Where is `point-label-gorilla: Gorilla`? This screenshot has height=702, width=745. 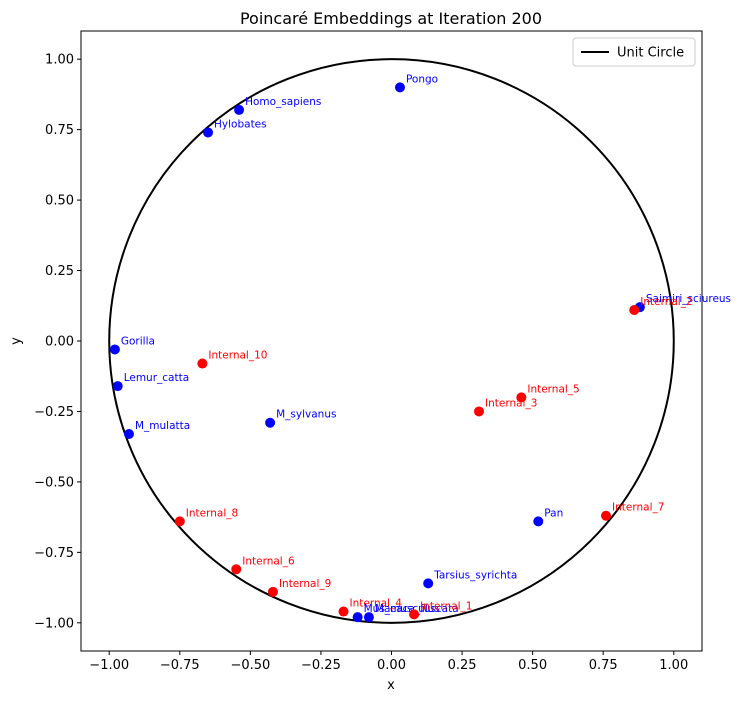
point-label-gorilla: Gorilla is located at coordinates (138, 341).